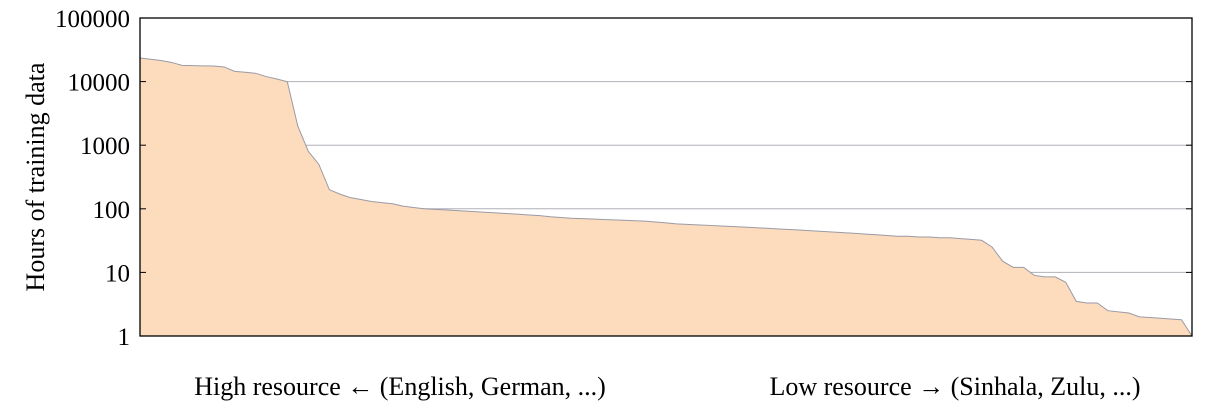 The width and height of the screenshot is (1205, 411). What do you see at coordinates (112, 210) in the screenshot?
I see `y-tick-label: 100` at bounding box center [112, 210].